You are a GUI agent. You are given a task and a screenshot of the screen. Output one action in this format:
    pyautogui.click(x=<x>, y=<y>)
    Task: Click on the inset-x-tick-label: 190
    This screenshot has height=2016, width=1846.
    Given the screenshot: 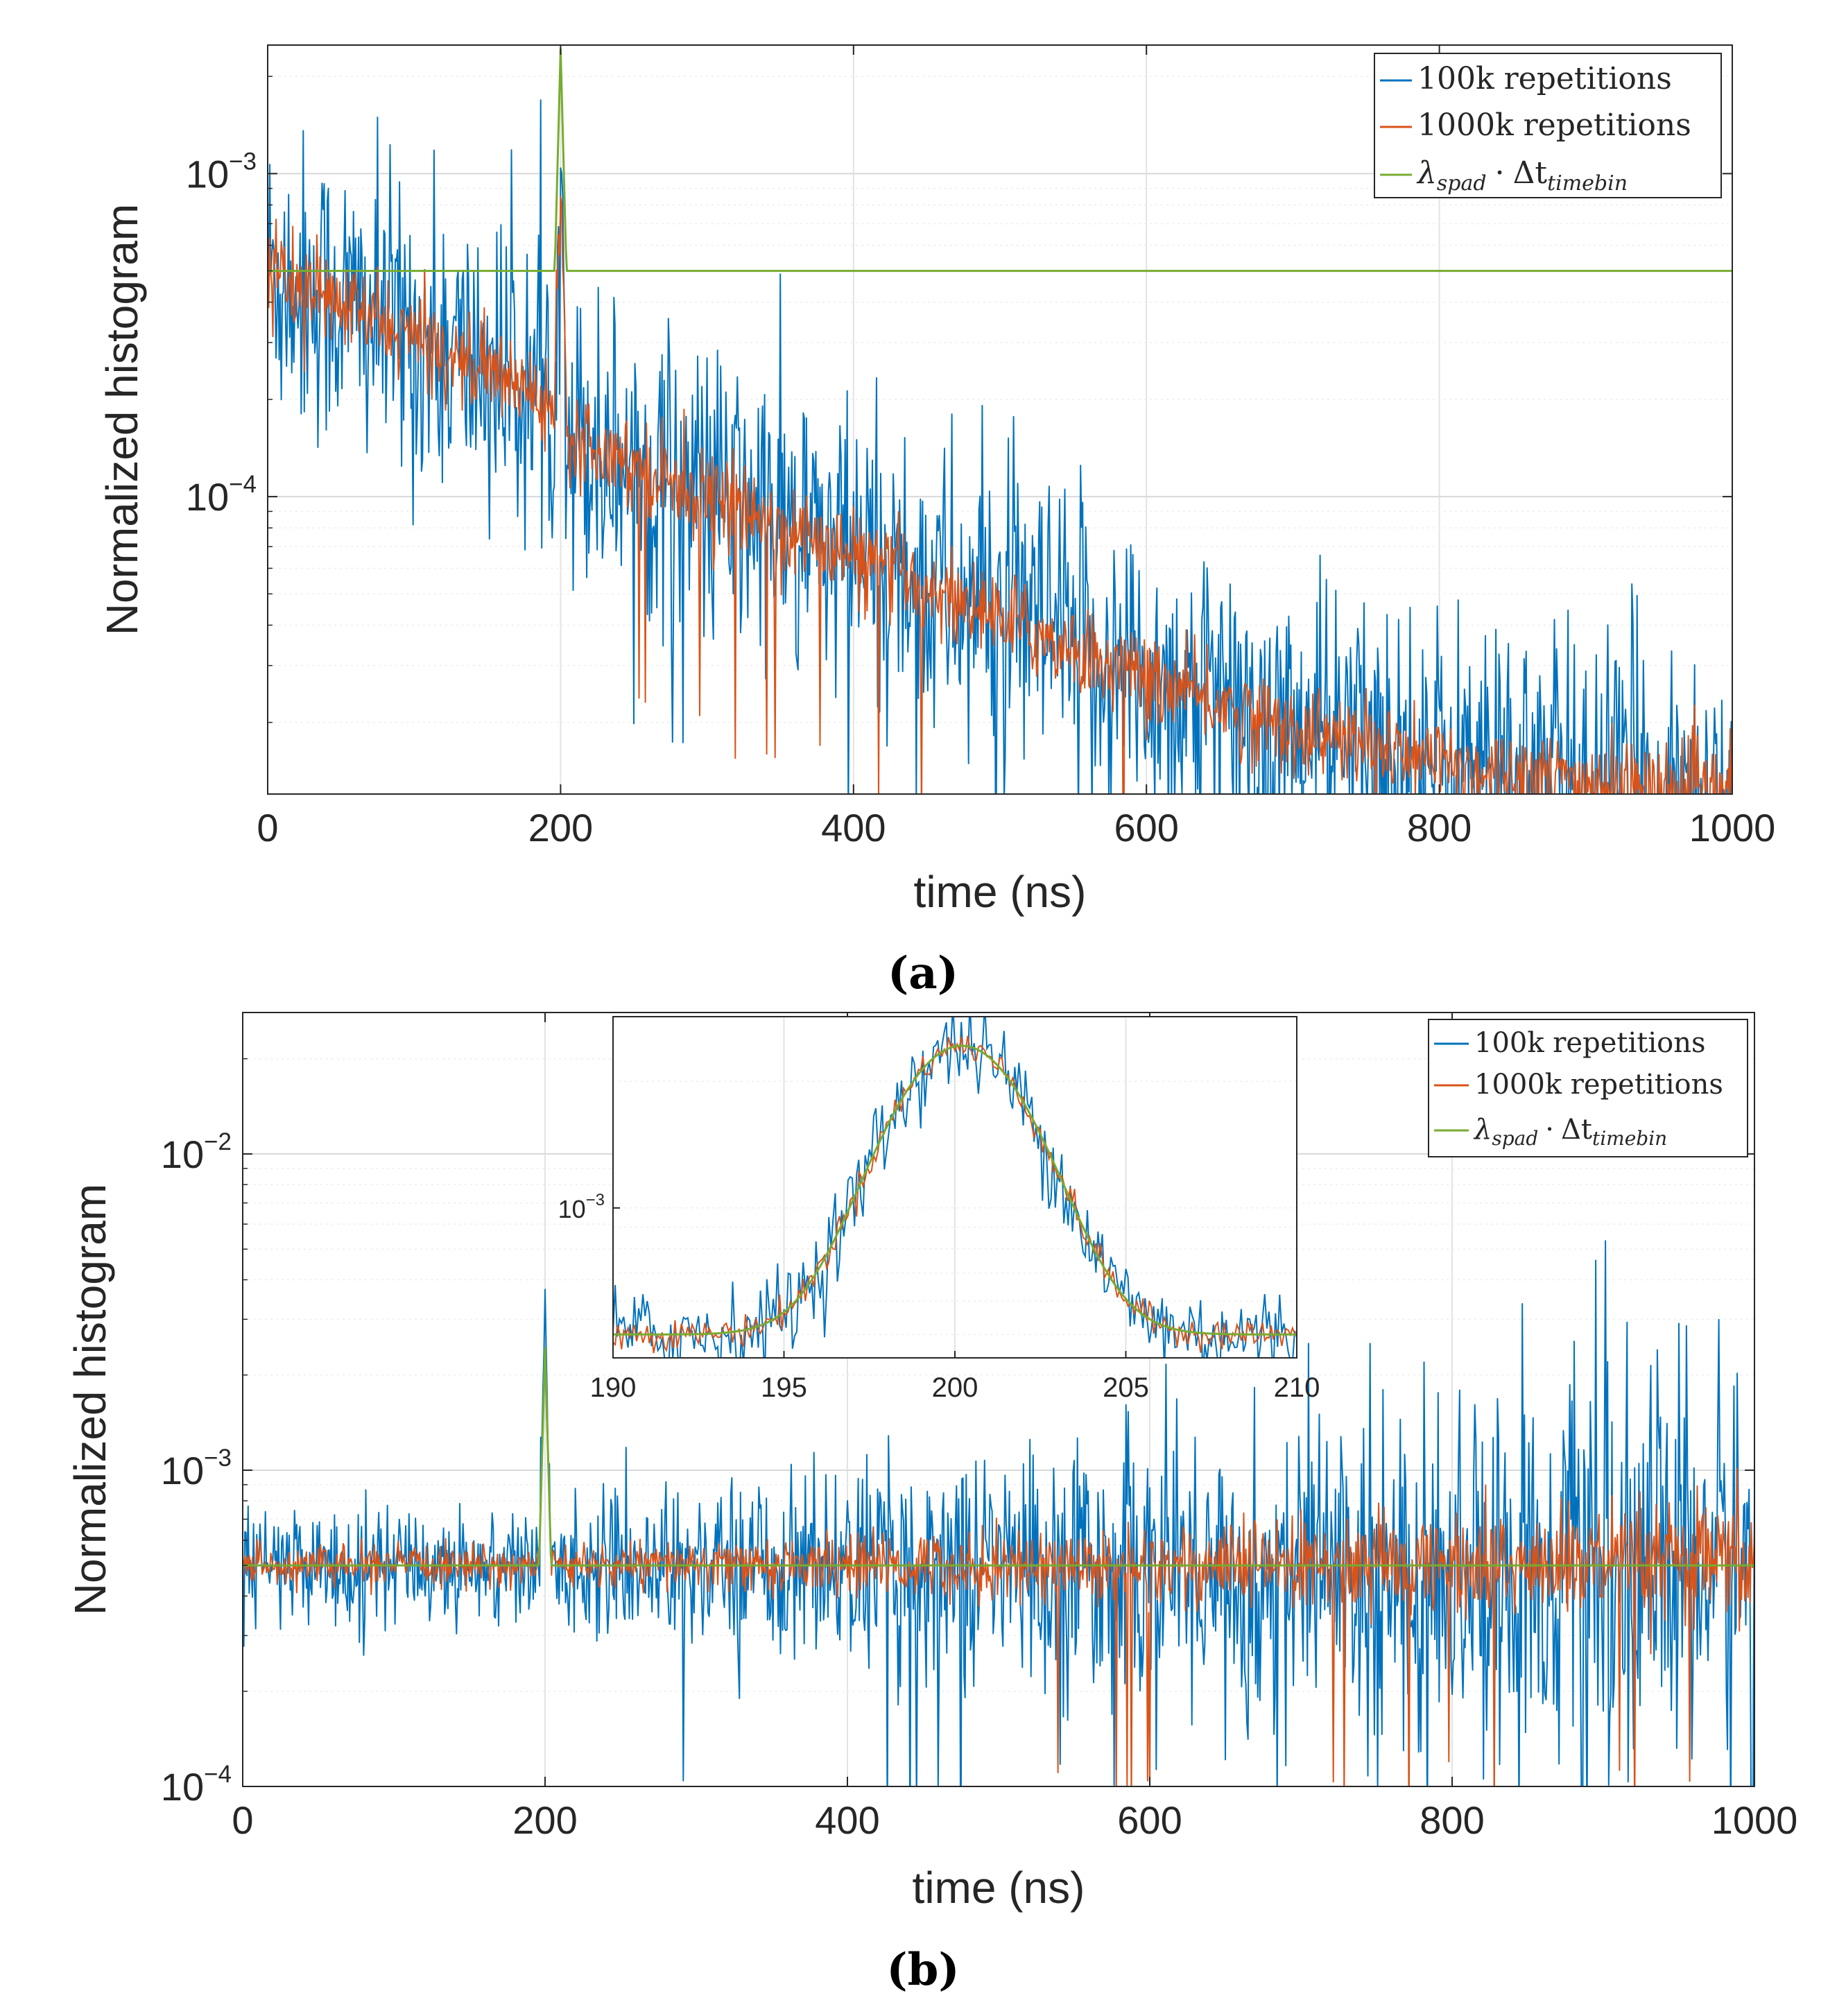 What is the action you would take?
    pyautogui.click(x=613, y=1388)
    